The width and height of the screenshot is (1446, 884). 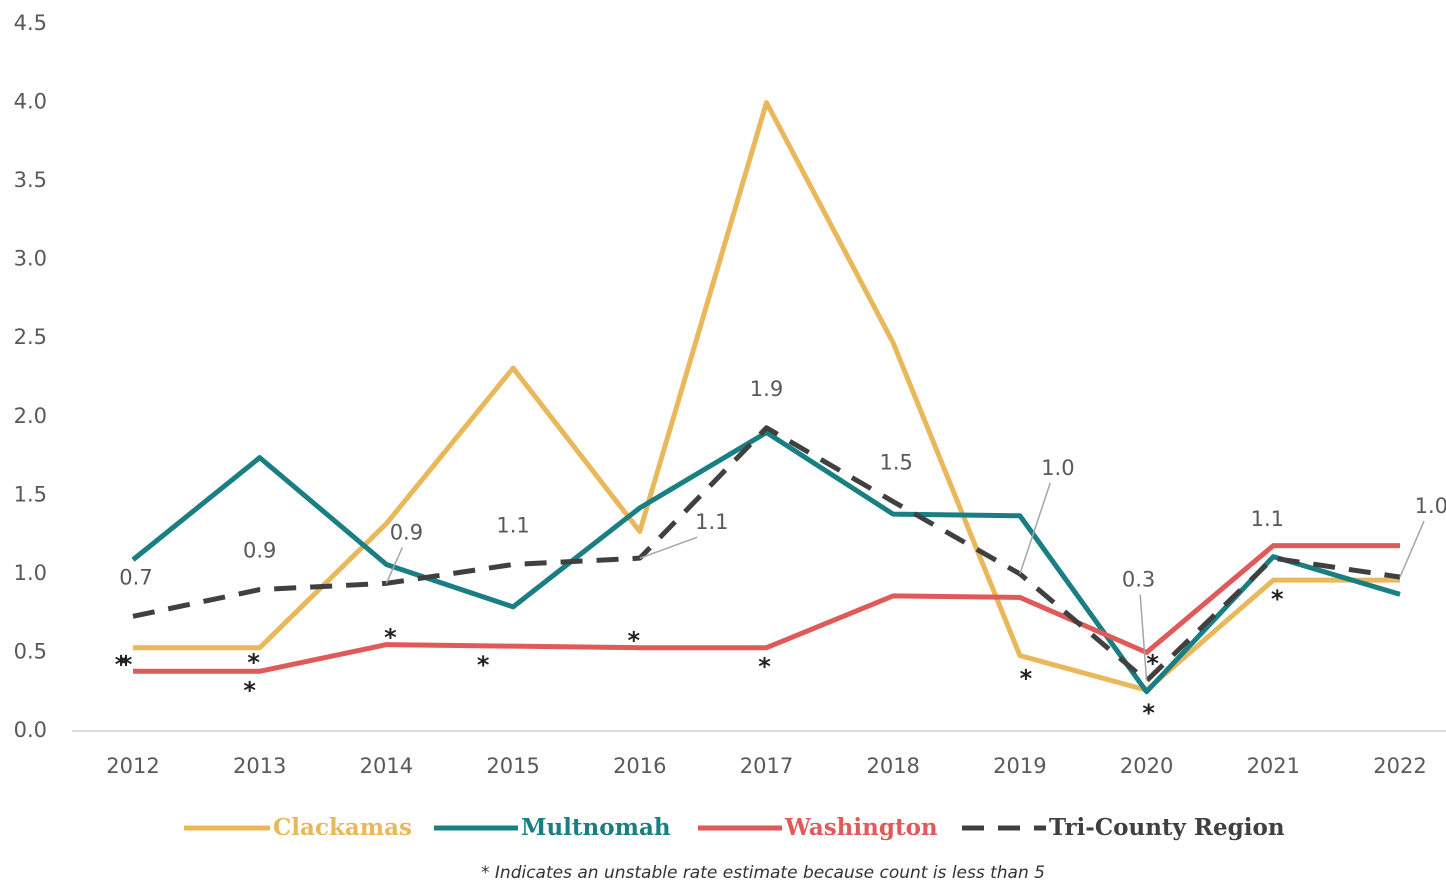 What do you see at coordinates (512, 766) in the screenshot?
I see `x-tick-label: 2015` at bounding box center [512, 766].